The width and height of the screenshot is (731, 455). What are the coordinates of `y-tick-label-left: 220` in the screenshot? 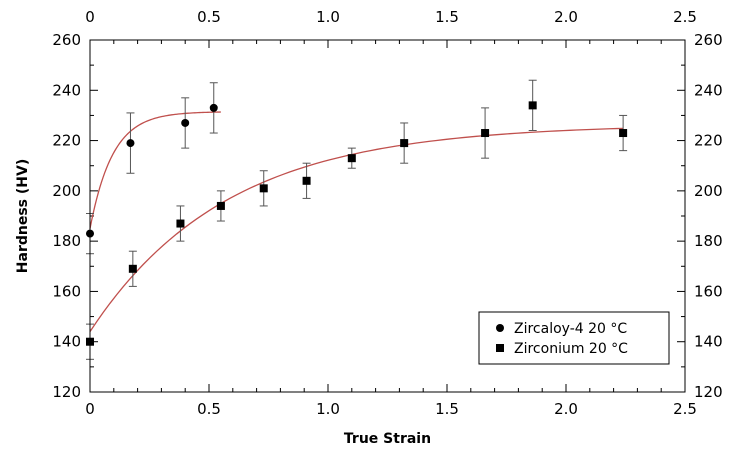 It's located at (66, 141).